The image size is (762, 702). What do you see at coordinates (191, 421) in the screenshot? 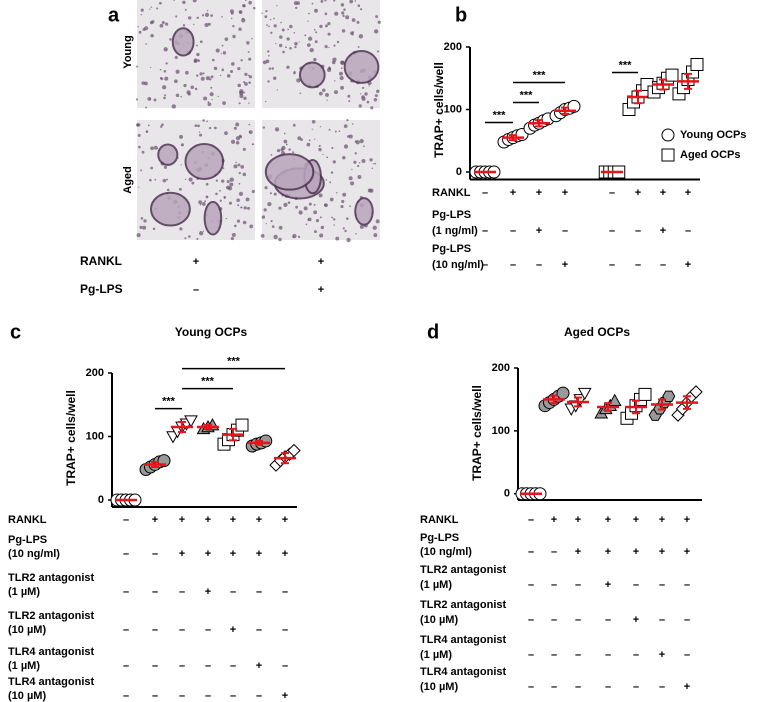
I see `data-point` at bounding box center [191, 421].